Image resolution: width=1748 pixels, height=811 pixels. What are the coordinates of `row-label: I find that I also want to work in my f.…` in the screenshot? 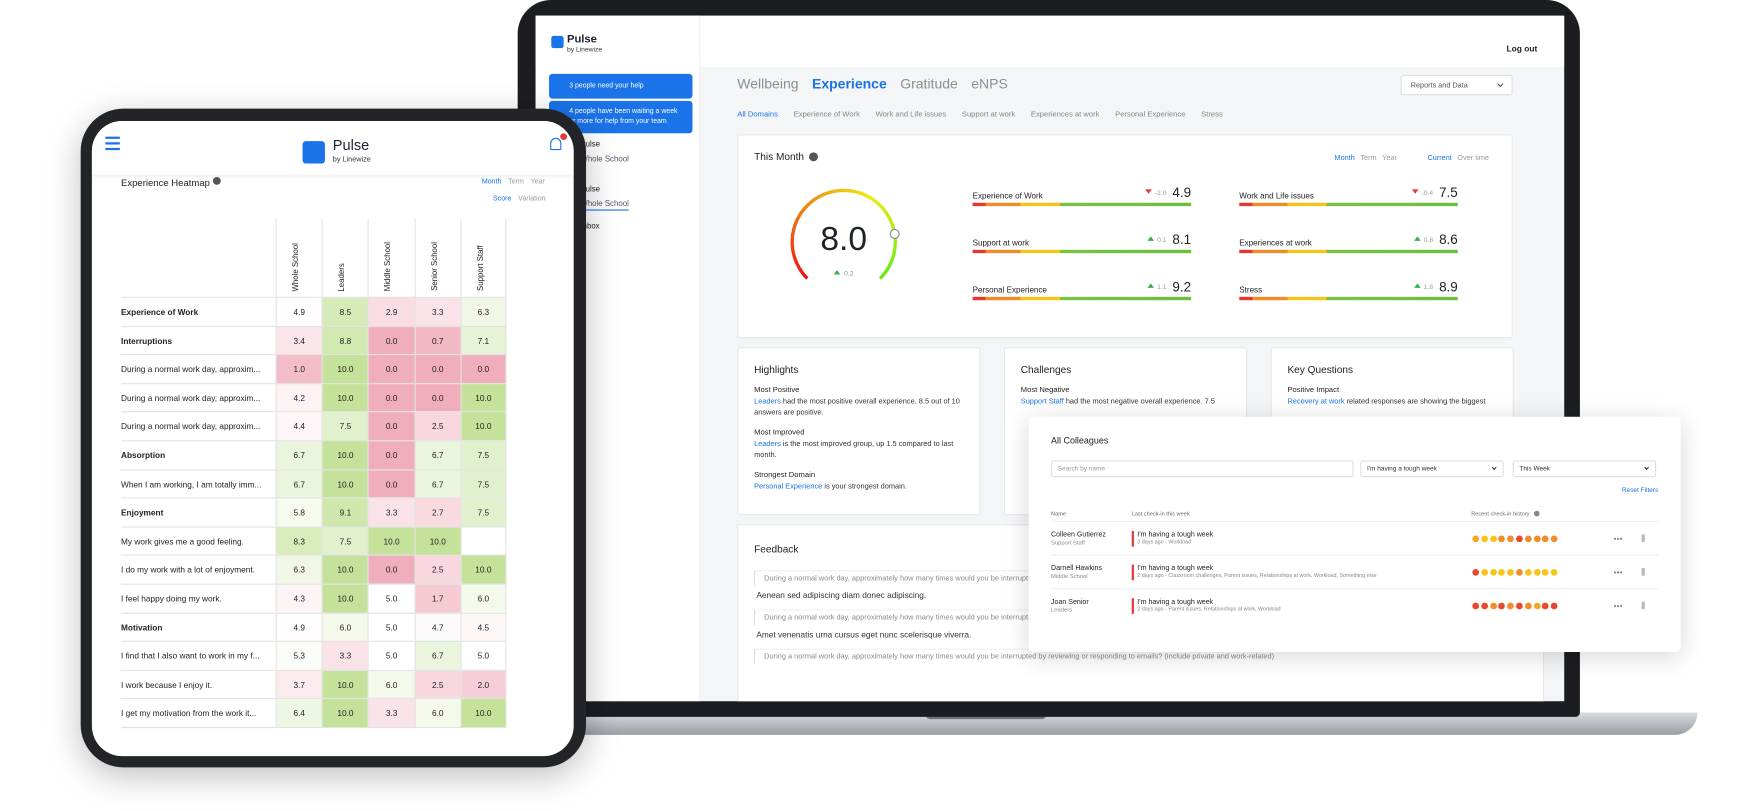 It's located at (198, 655).